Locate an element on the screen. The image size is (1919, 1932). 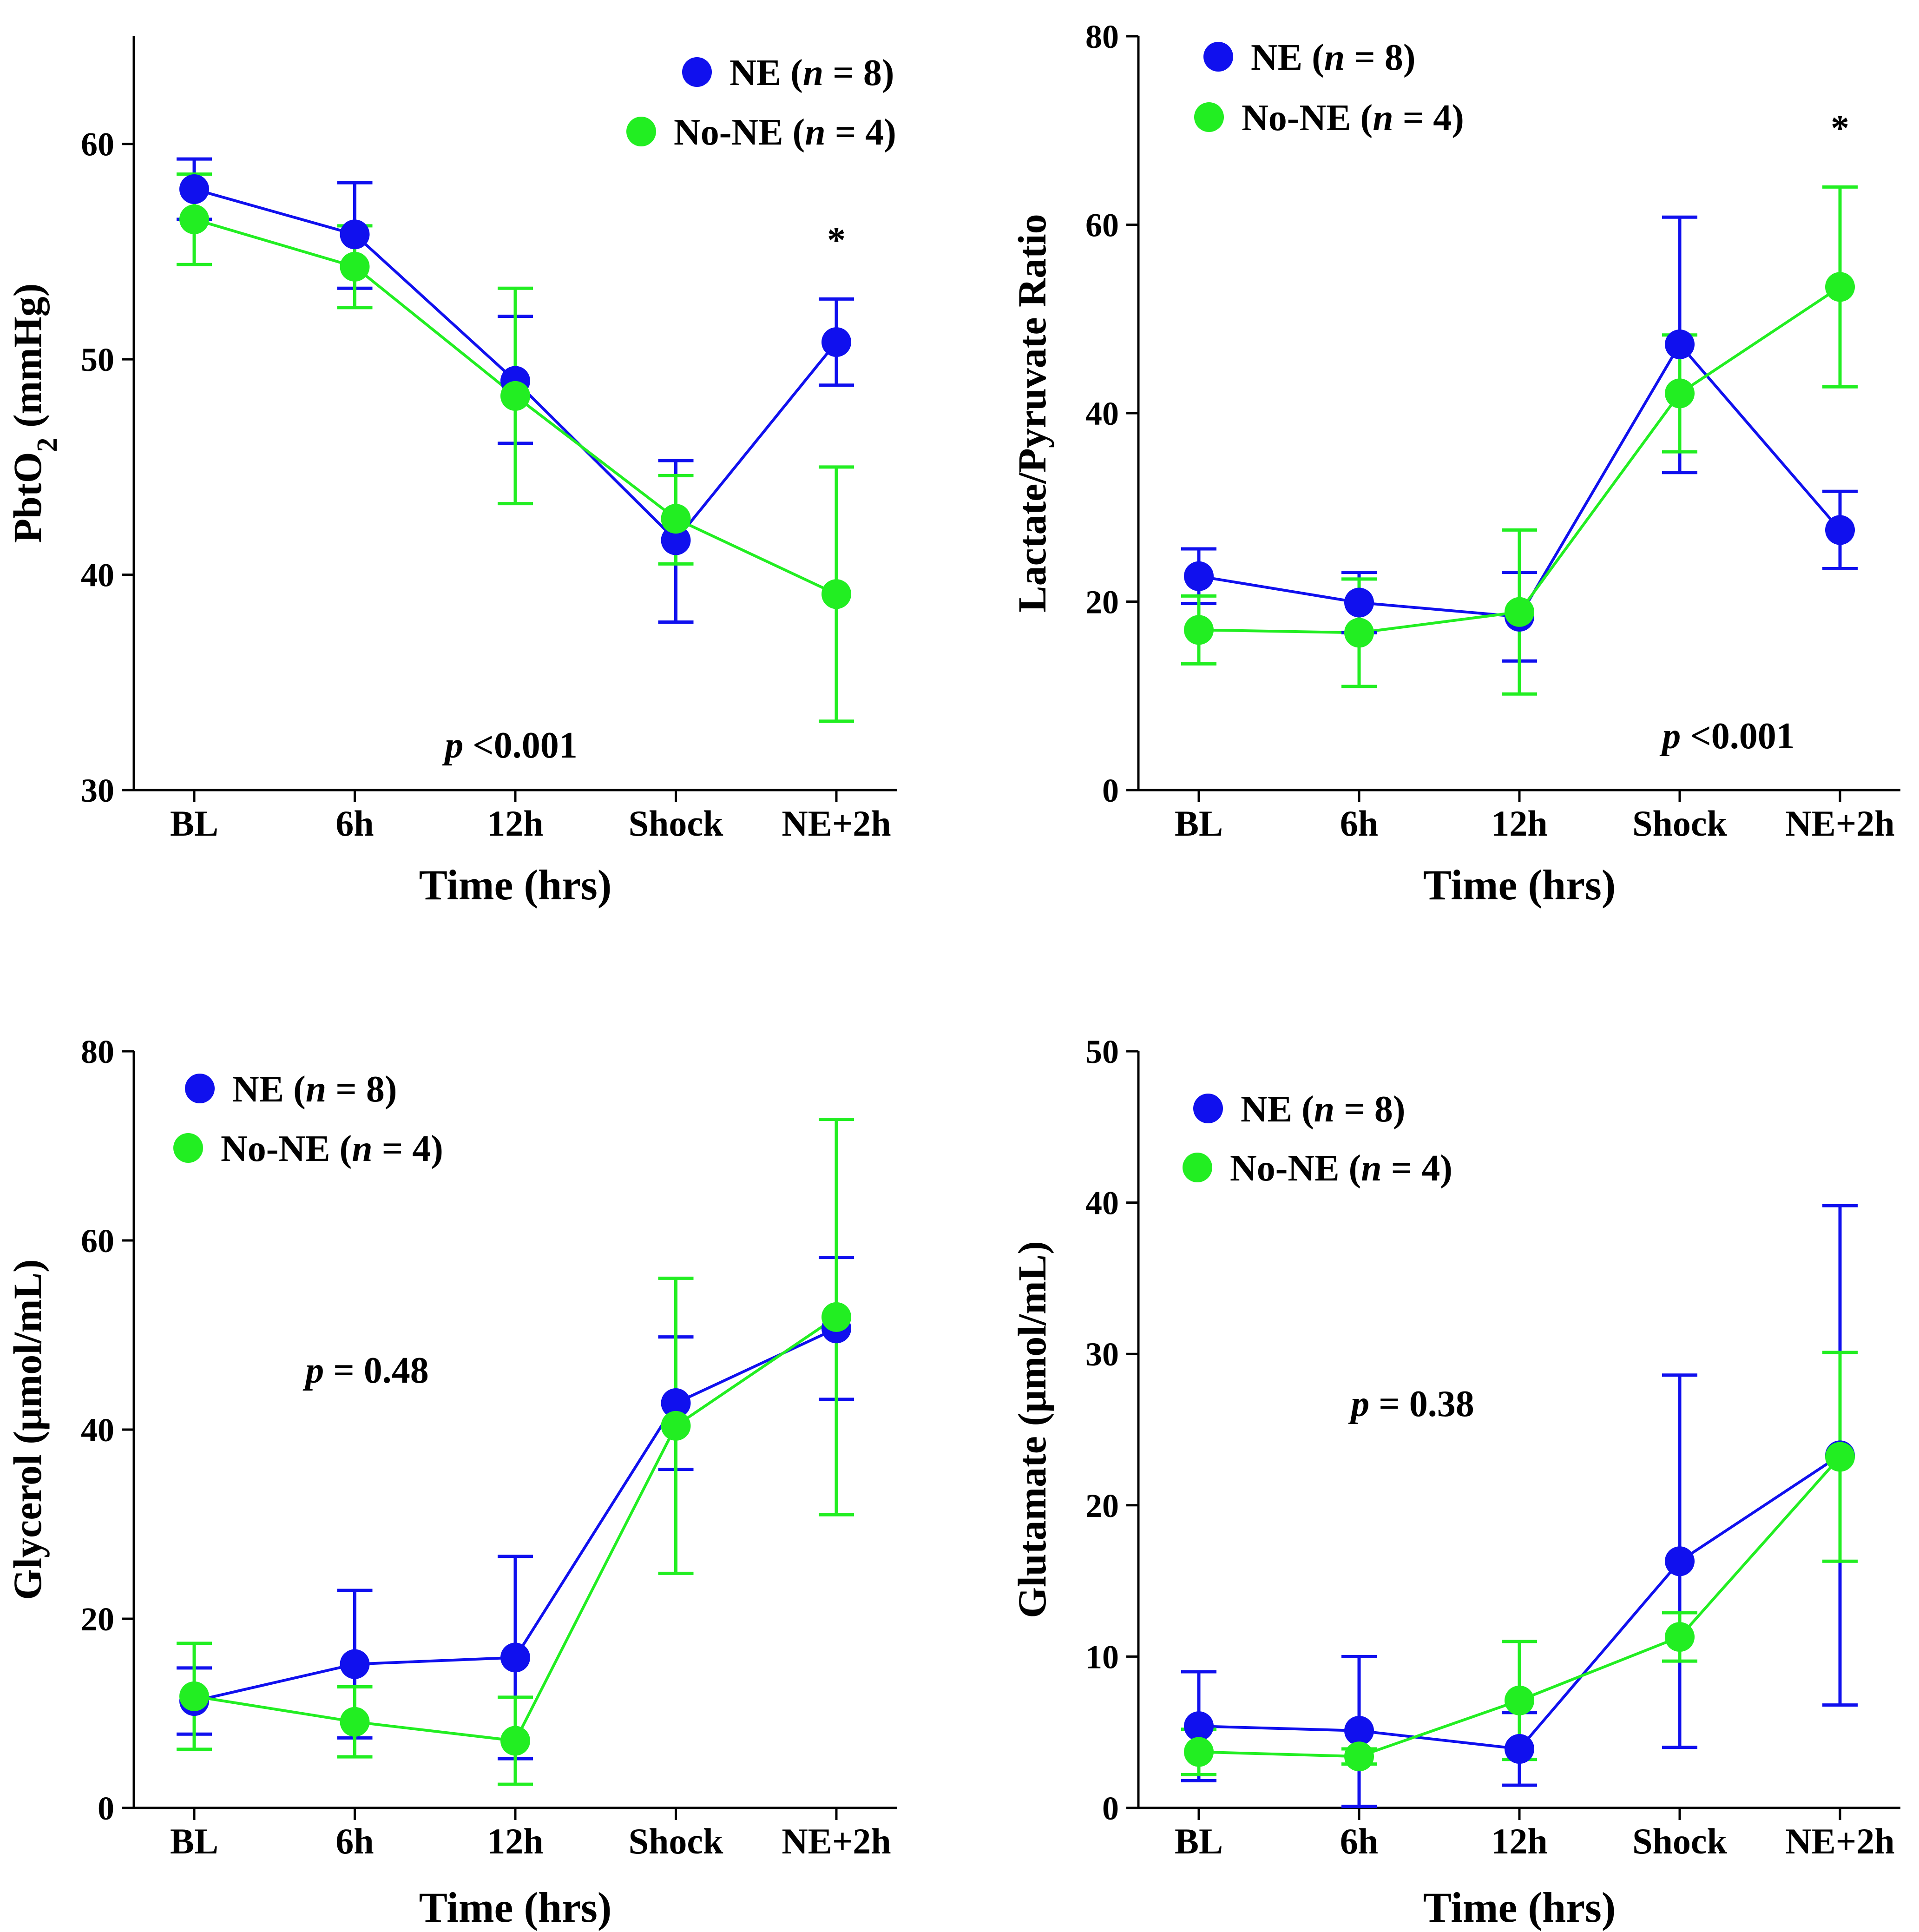
p-value: p = 0.38 is located at coordinates (1411, 1404).